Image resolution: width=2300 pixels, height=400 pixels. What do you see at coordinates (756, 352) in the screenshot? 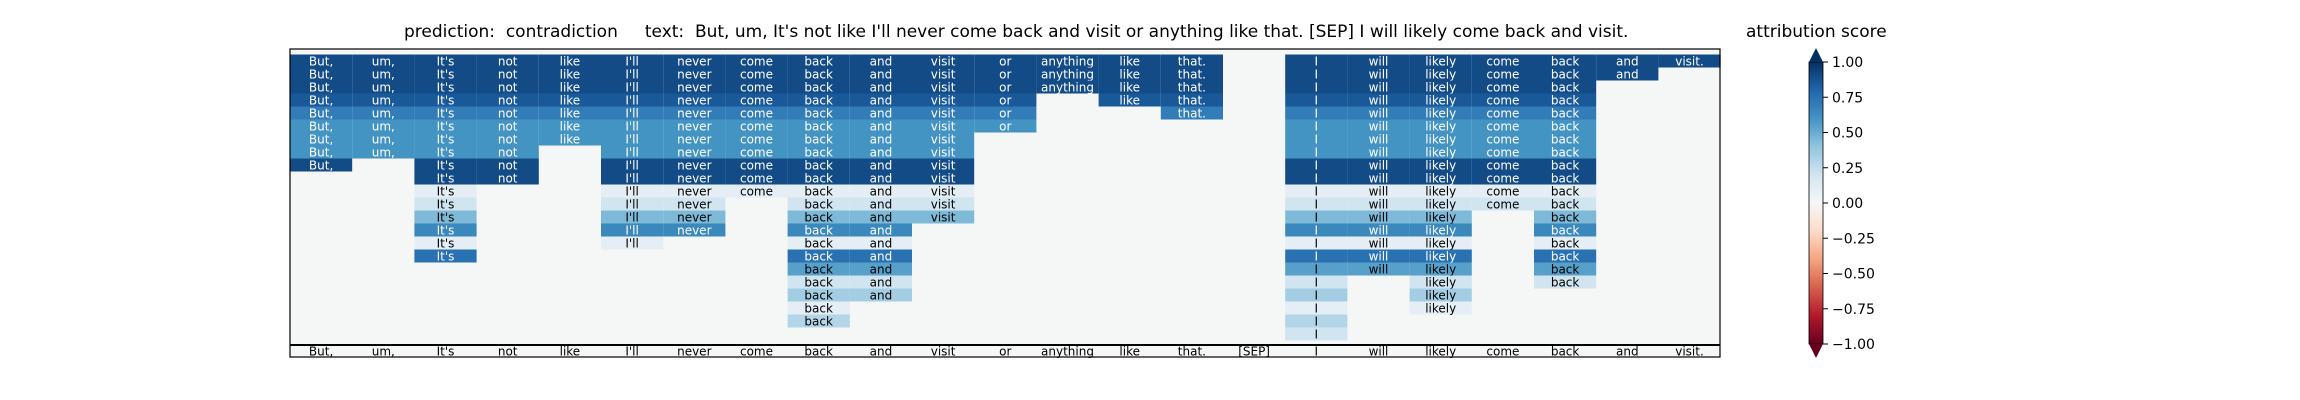
I see `token-label: come` at bounding box center [756, 352].